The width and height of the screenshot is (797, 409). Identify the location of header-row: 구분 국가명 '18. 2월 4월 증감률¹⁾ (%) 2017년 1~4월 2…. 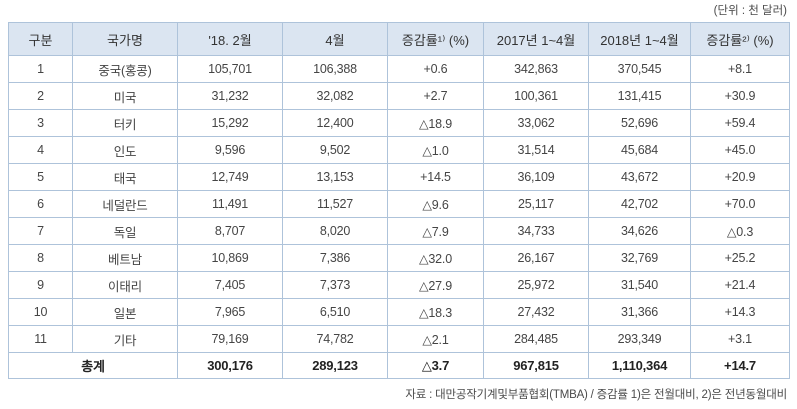
(399, 39).